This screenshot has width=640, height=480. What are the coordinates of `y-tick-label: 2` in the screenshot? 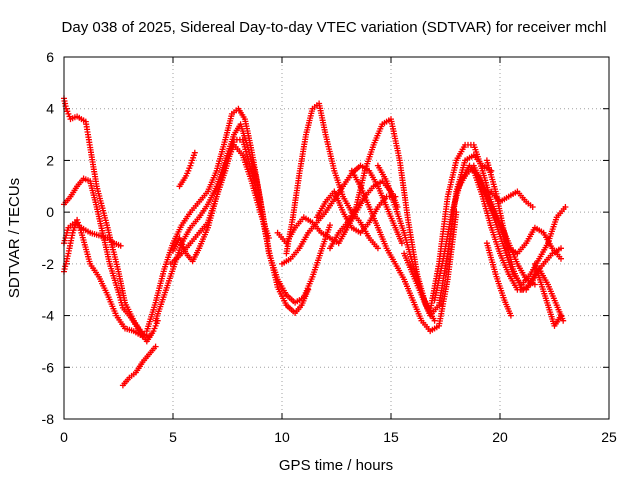 It's located at (50, 160).